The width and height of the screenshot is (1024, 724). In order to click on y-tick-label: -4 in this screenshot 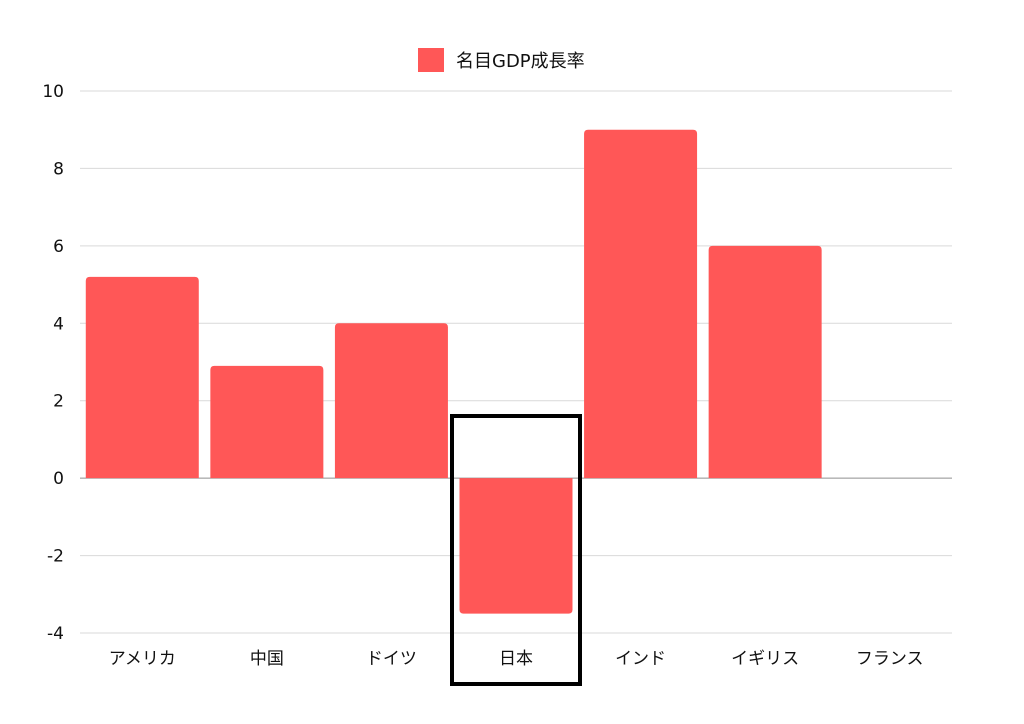, I will do `click(55, 634)`.